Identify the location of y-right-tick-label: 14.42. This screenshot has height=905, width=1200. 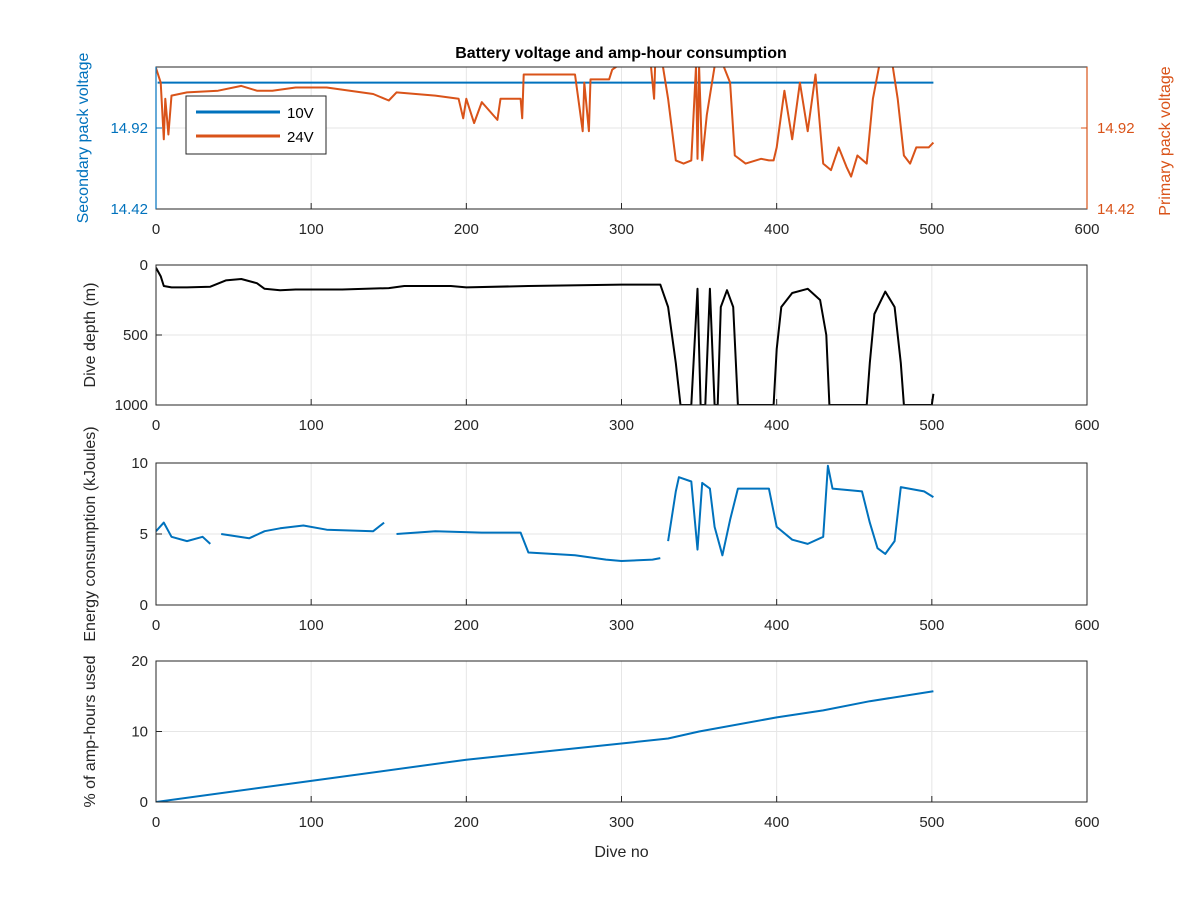
(1116, 209).